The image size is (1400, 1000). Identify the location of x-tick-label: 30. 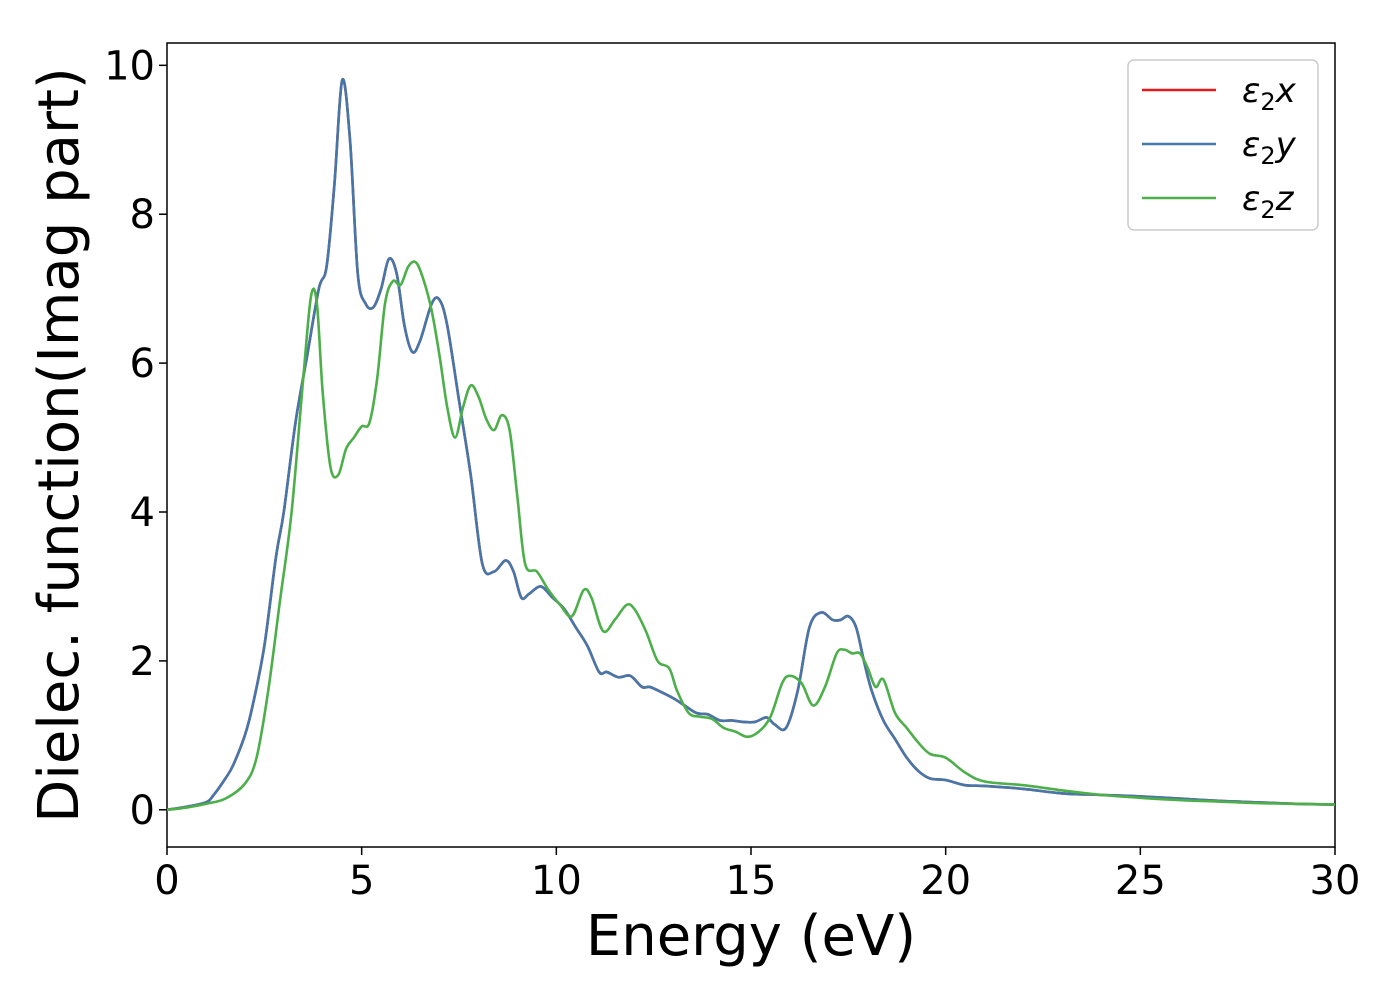
(1335, 881).